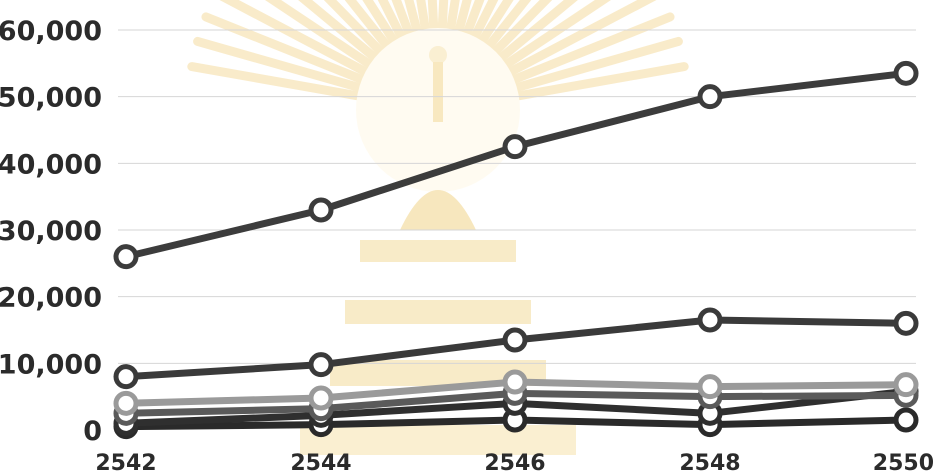 This screenshot has width=936, height=473. What do you see at coordinates (438, 92) in the screenshot?
I see `seal-spire` at bounding box center [438, 92].